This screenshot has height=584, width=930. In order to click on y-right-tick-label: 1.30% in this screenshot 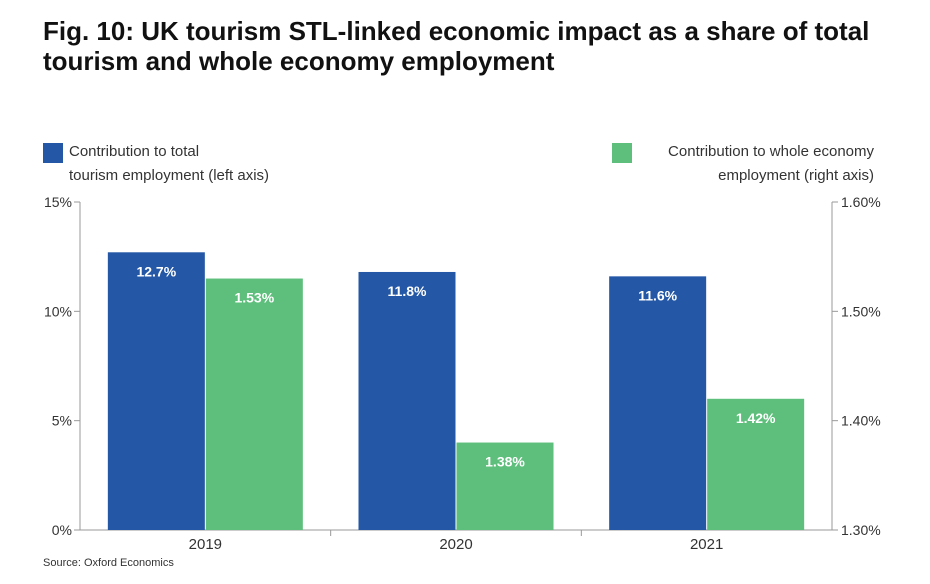, I will do `click(861, 530)`.